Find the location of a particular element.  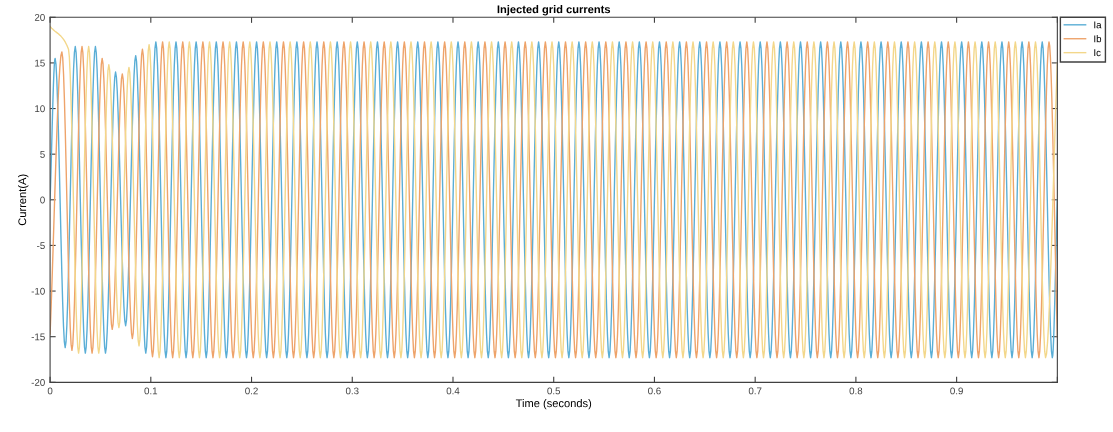

y-tick-label: 10 is located at coordinates (40, 109).